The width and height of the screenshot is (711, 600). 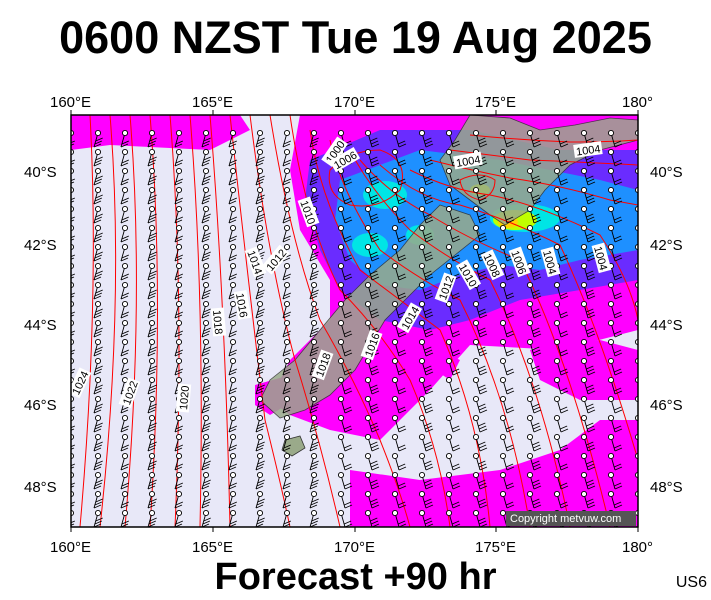 I want to click on lon-label: 160°E, so click(x=70, y=547).